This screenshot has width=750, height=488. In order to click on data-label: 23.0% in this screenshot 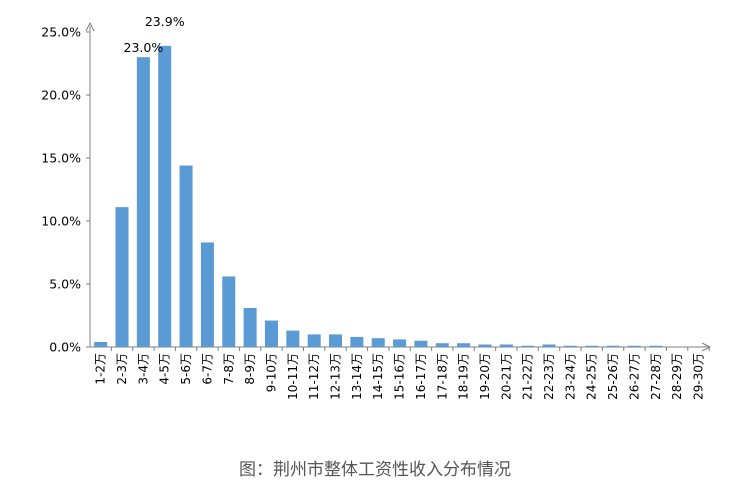, I will do `click(144, 47)`.